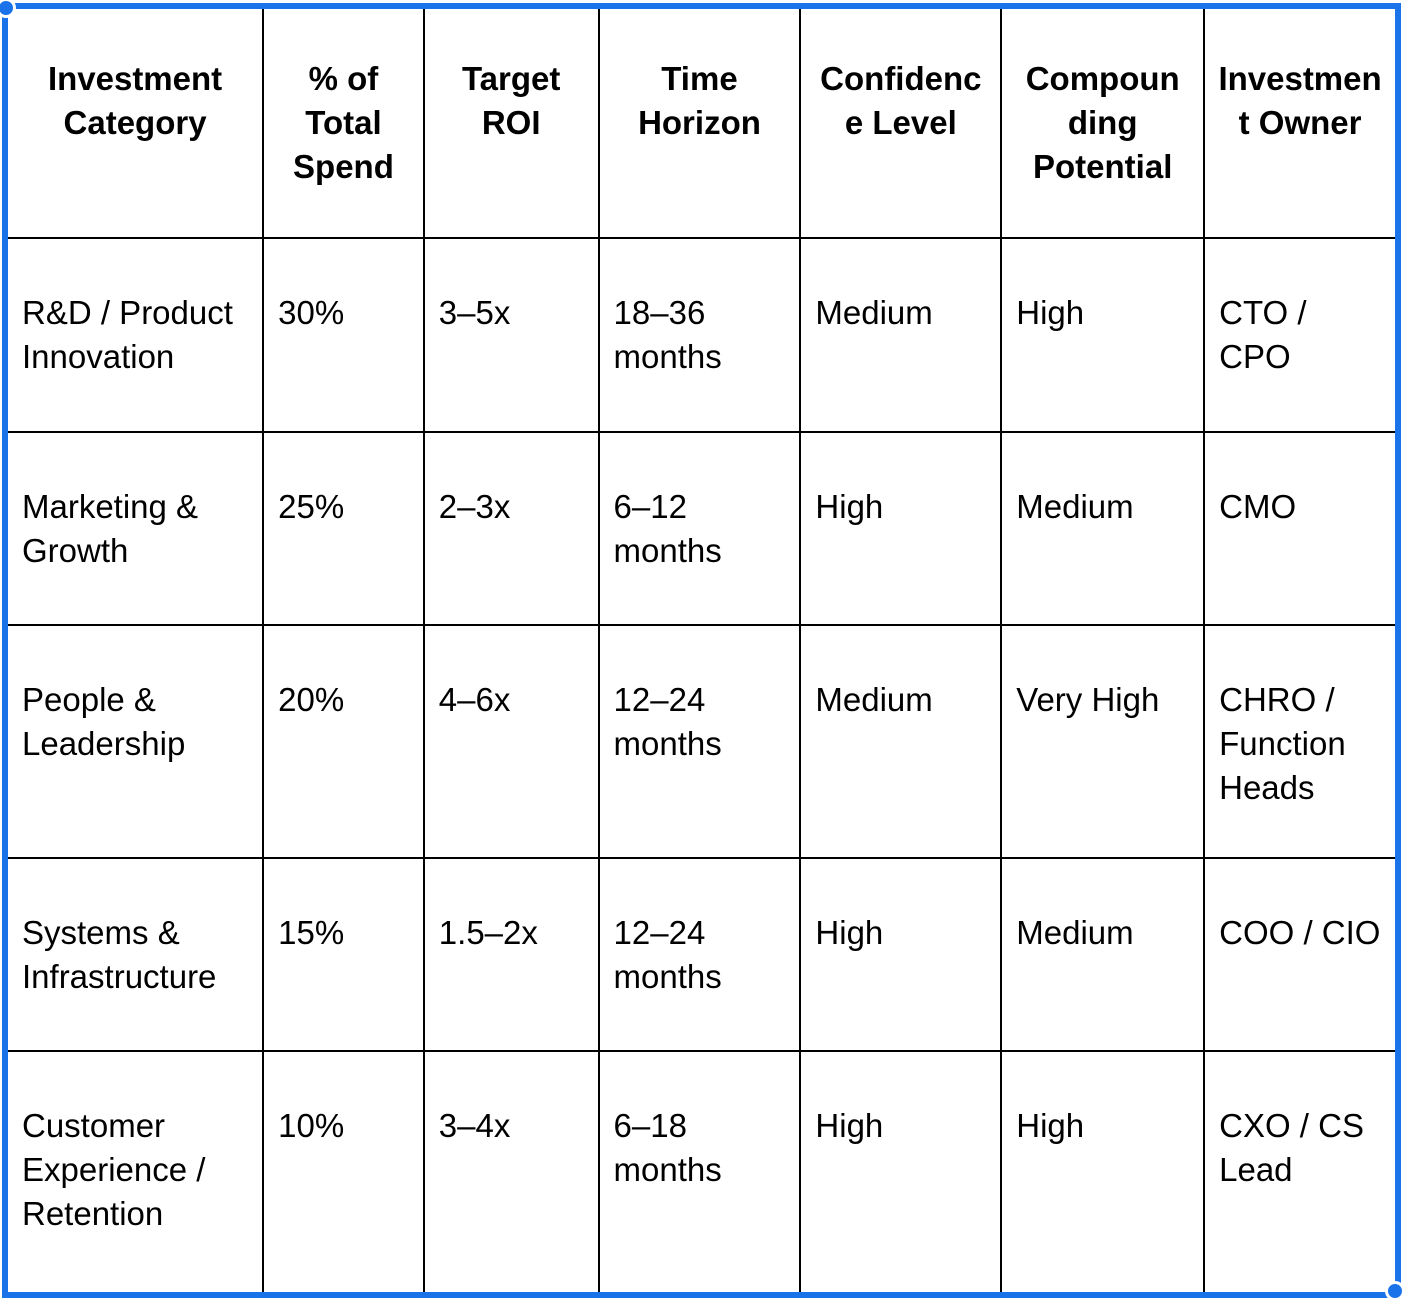  What do you see at coordinates (1301, 528) in the screenshot?
I see `table-cell-owner: CMO` at bounding box center [1301, 528].